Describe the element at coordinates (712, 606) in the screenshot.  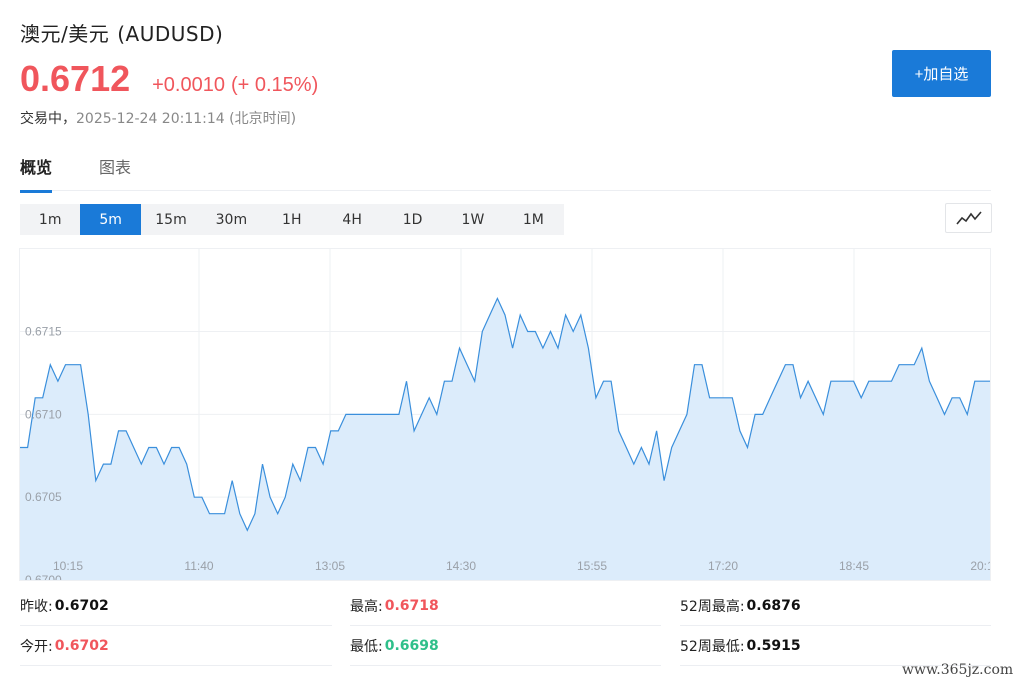
I see `stat-label: 52周最高:` at that location.